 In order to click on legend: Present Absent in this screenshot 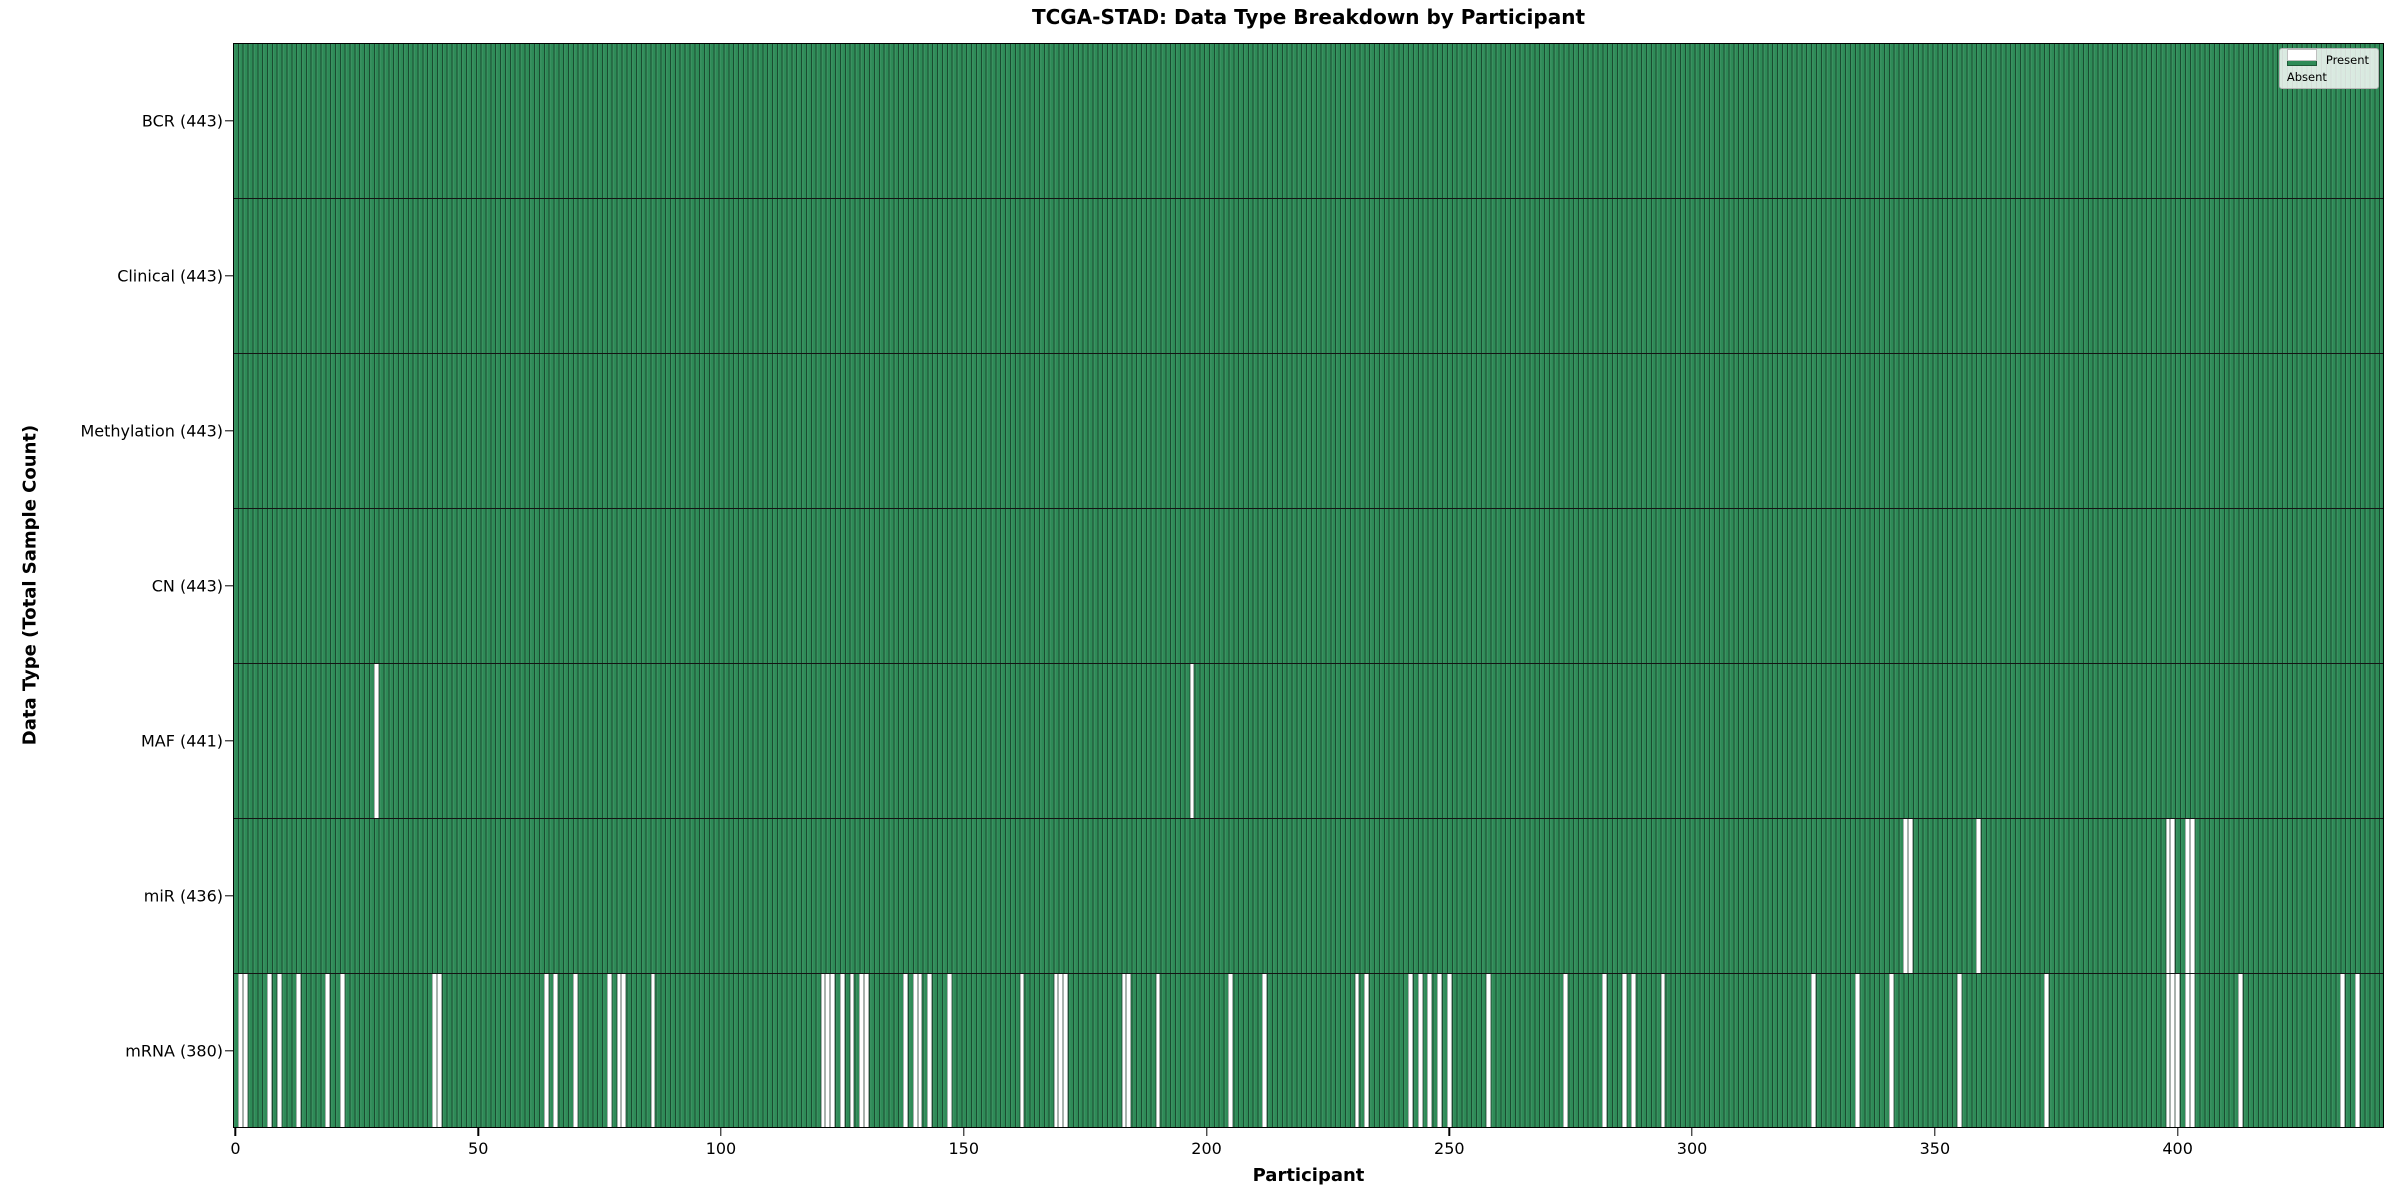, I will do `click(2328, 68)`.